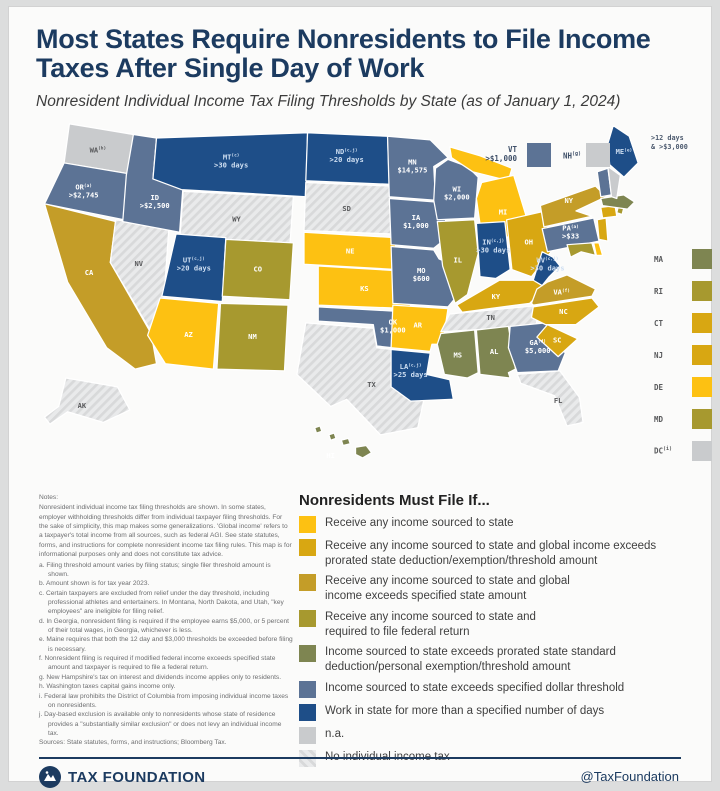 This screenshot has height=791, width=720. What do you see at coordinates (457, 192) in the screenshot?
I see `label-WI: WI $2,000` at bounding box center [457, 192].